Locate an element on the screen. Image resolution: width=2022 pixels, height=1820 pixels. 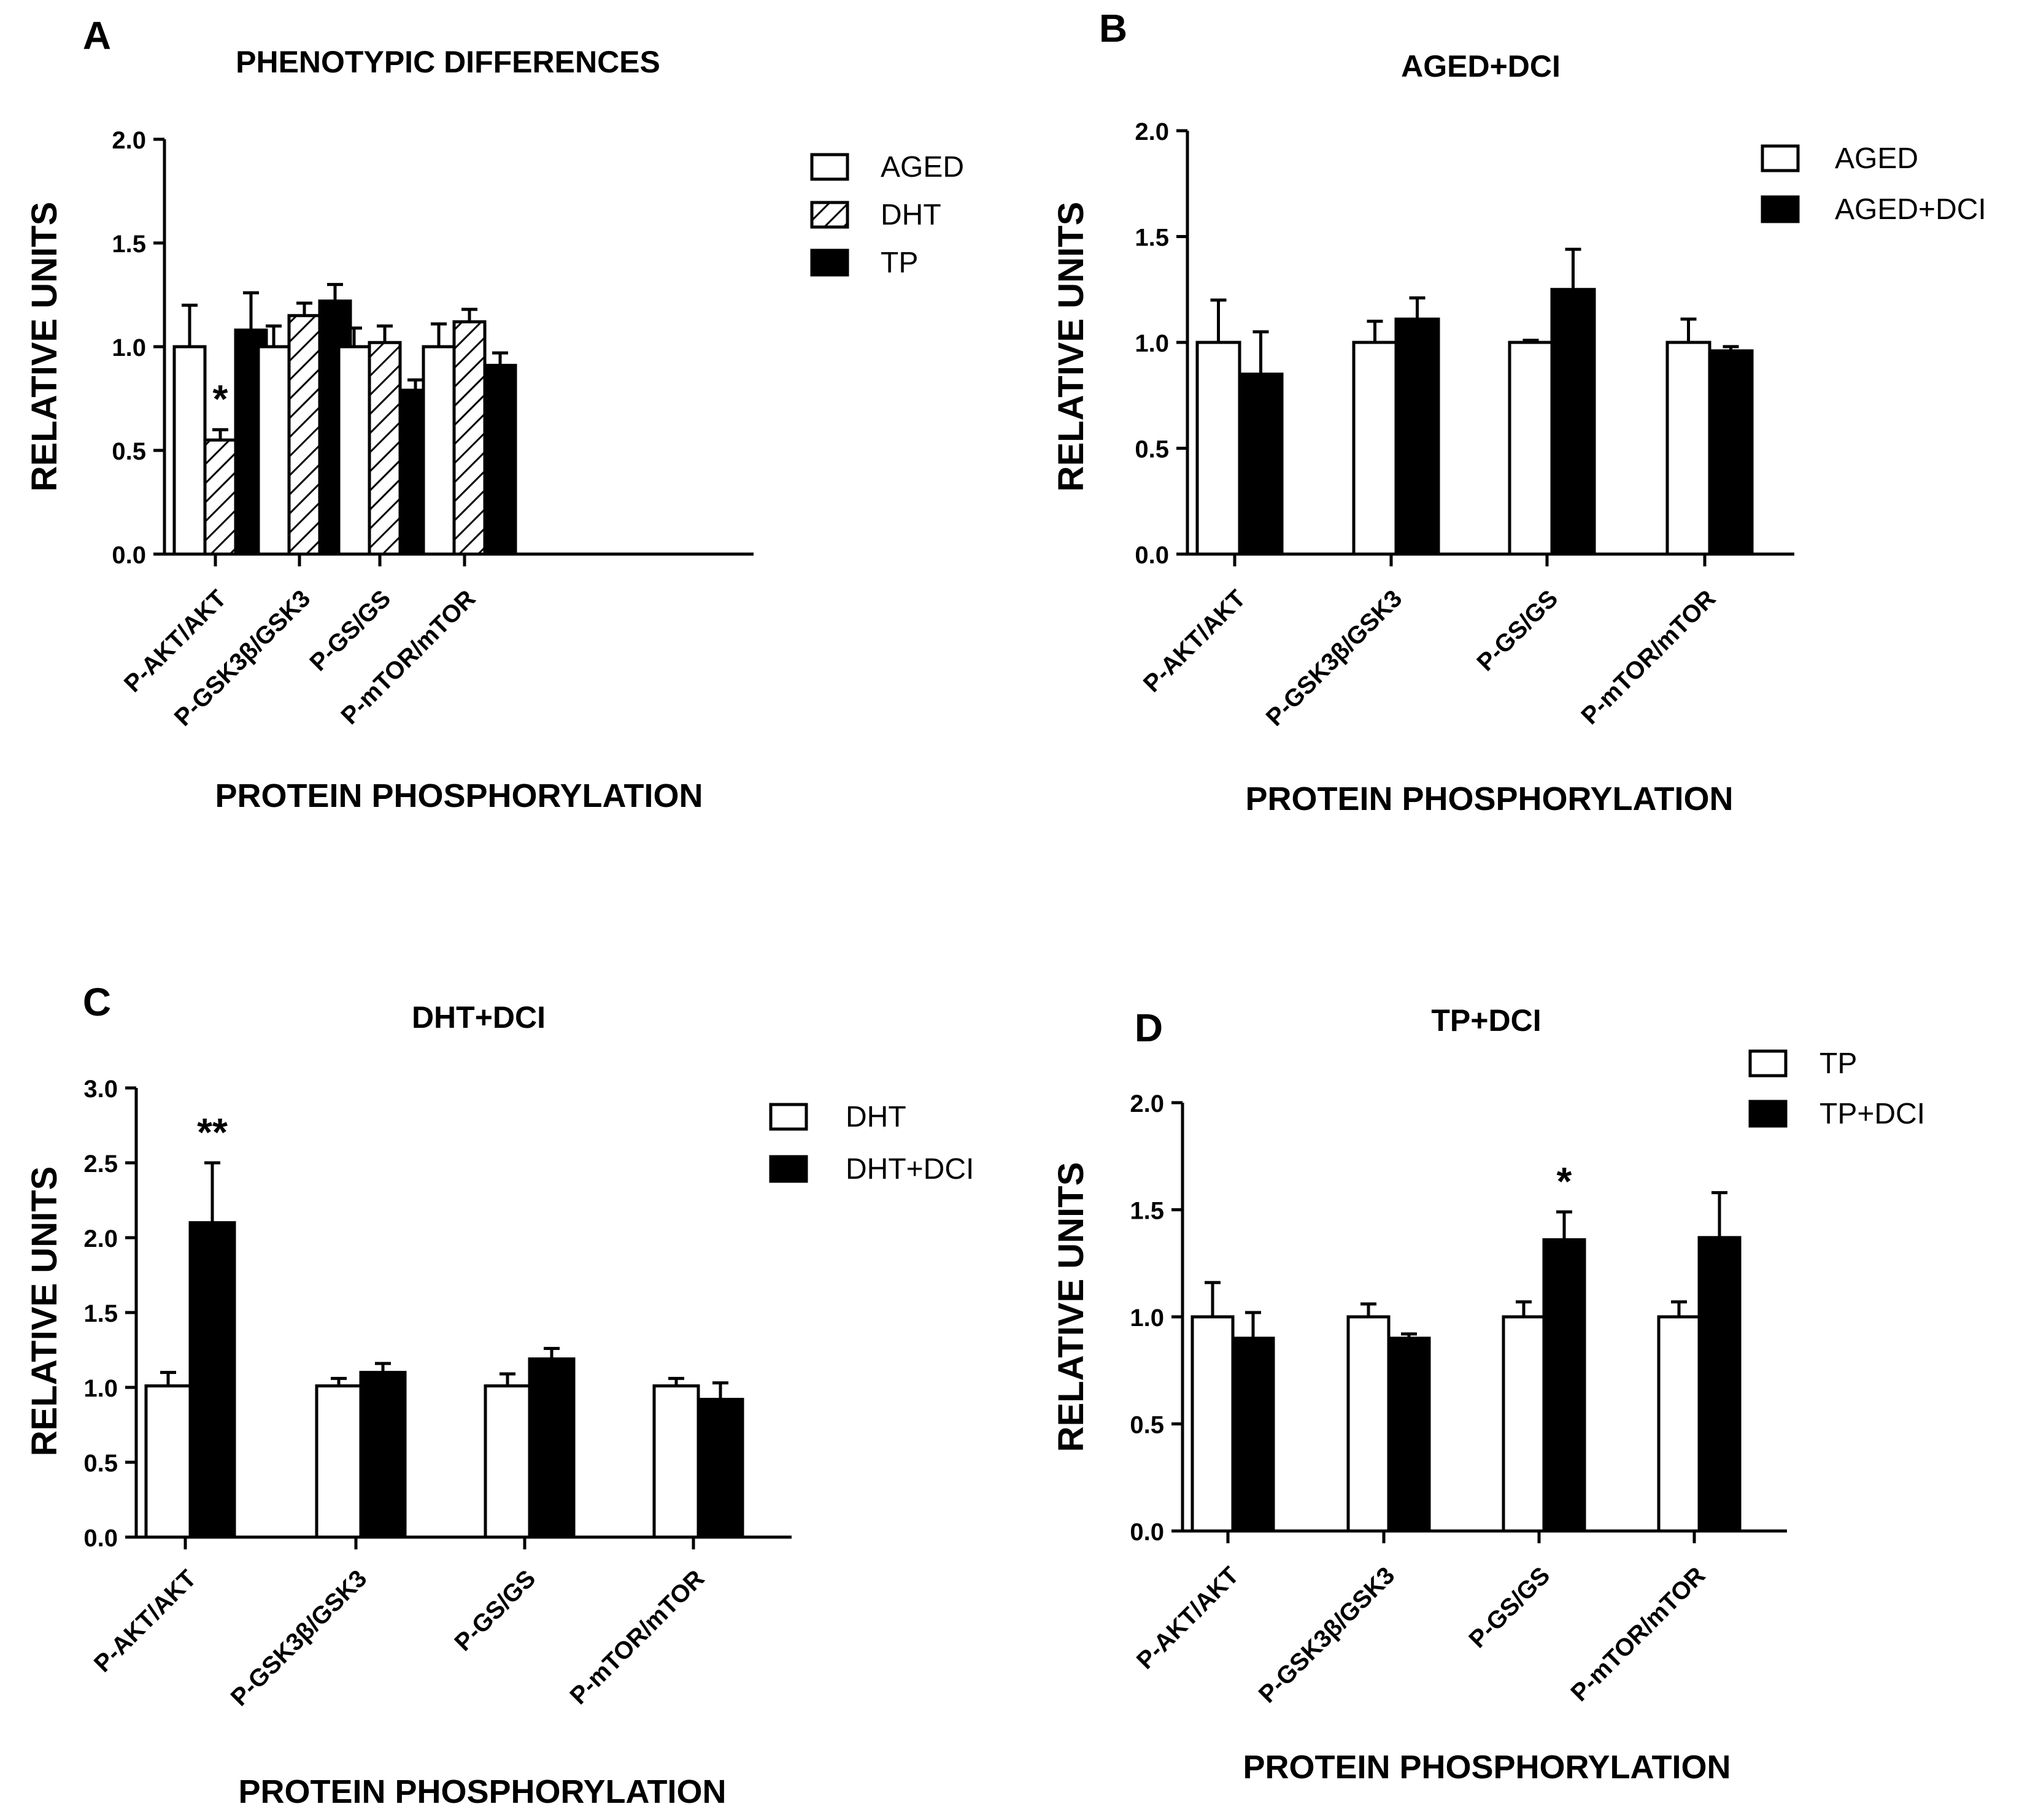
chart-title: AGED+DCI is located at coordinates (1481, 66).